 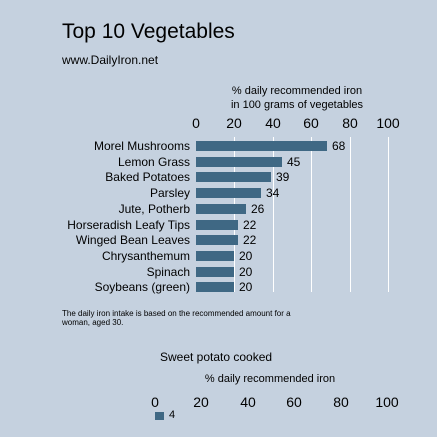 What do you see at coordinates (145, 255) in the screenshot?
I see `category-label: Chrysanthemum` at bounding box center [145, 255].